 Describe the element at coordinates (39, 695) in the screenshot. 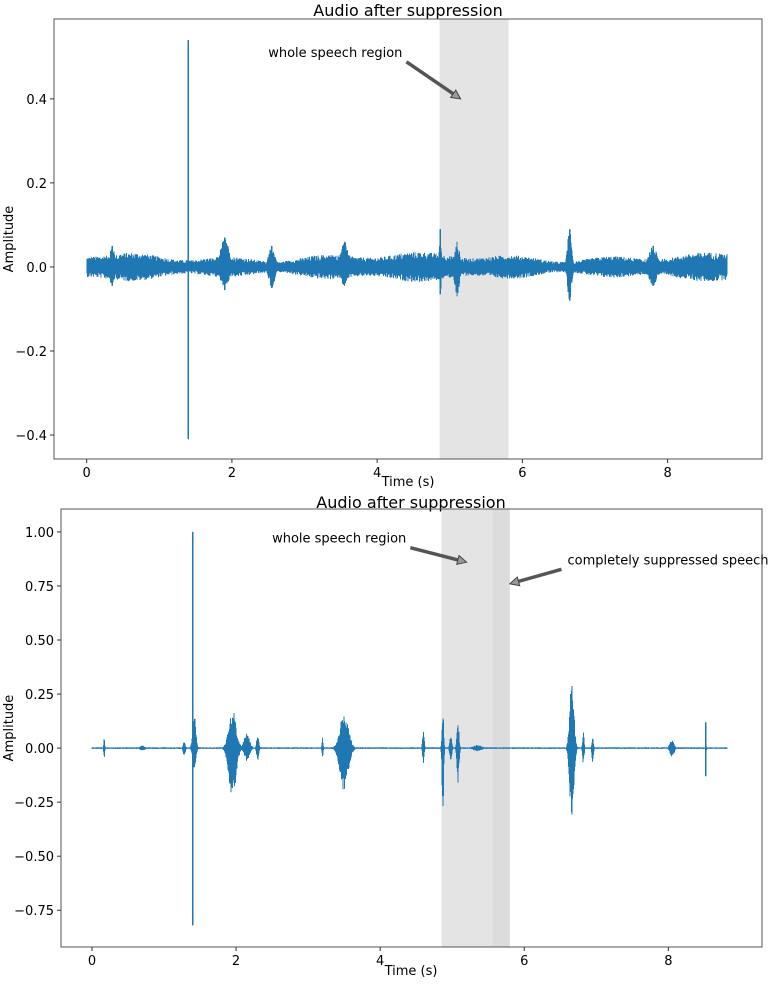

I see `y-tick-label: 0.25` at that location.